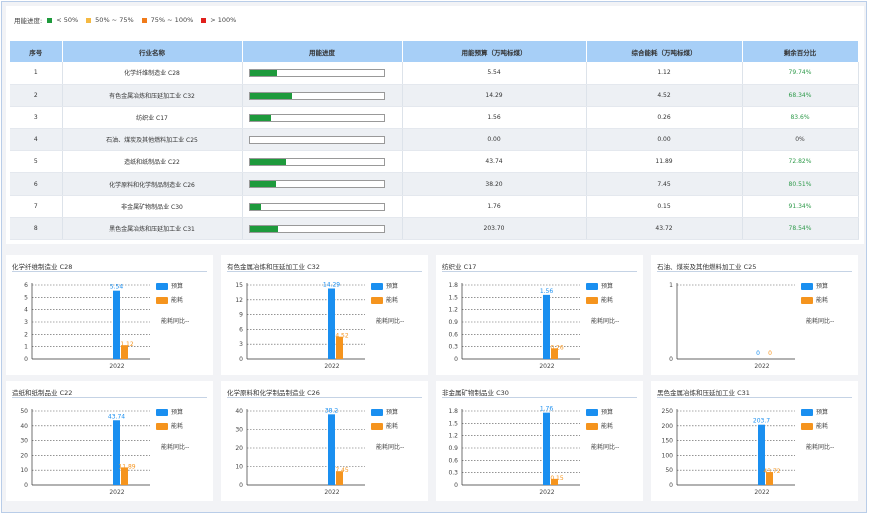 This screenshot has height=516, width=870. Describe the element at coordinates (664, 51) in the screenshot. I see `header-consumption: 综合能耗（万吨标煤）` at that location.